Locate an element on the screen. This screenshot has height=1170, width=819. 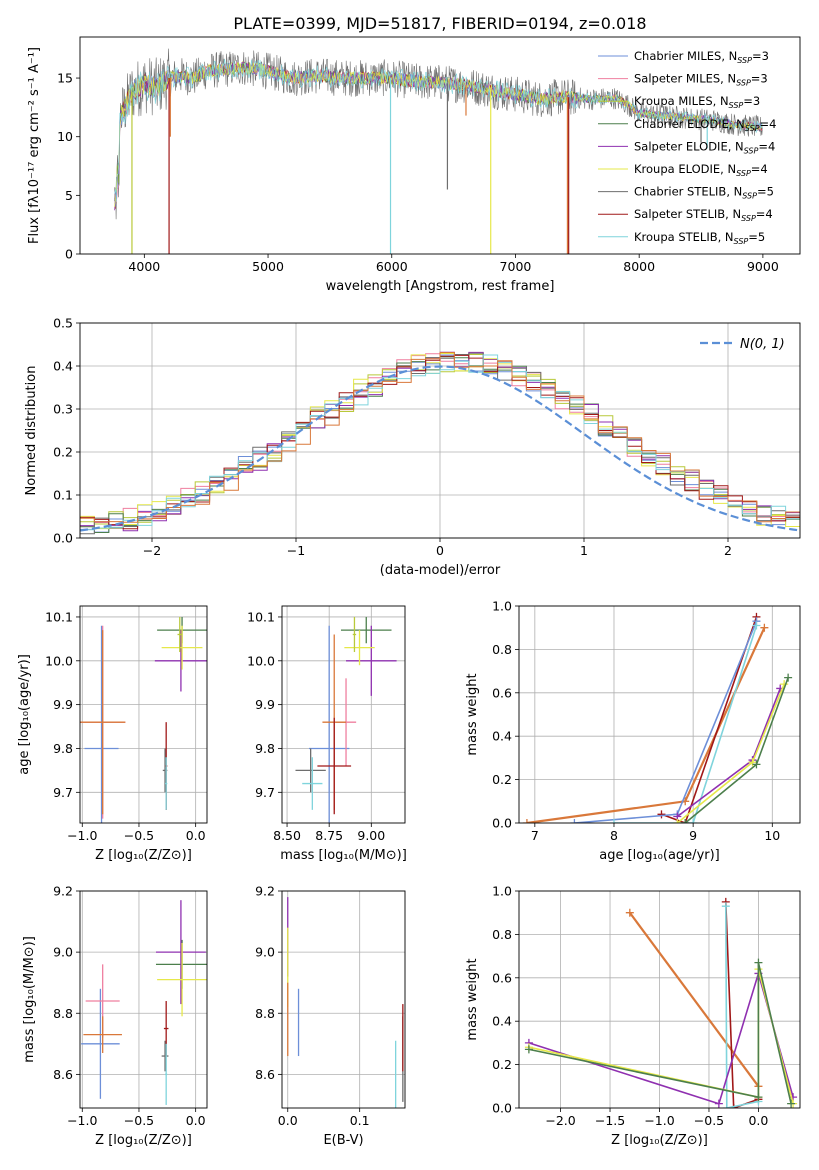
tick-label-x: 9 is located at coordinates (693, 835).